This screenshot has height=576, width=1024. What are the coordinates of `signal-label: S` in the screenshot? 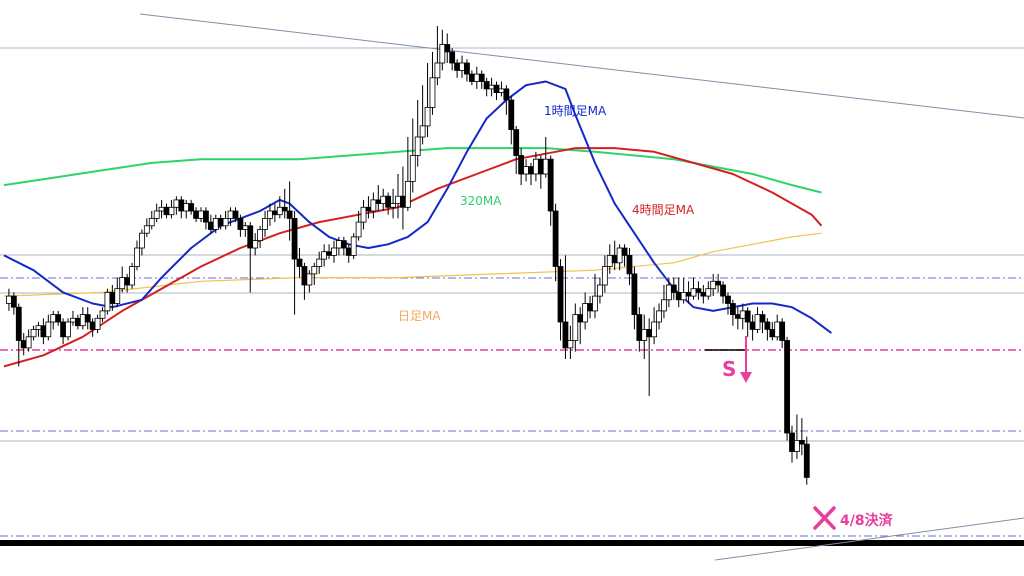 It's located at (729, 369).